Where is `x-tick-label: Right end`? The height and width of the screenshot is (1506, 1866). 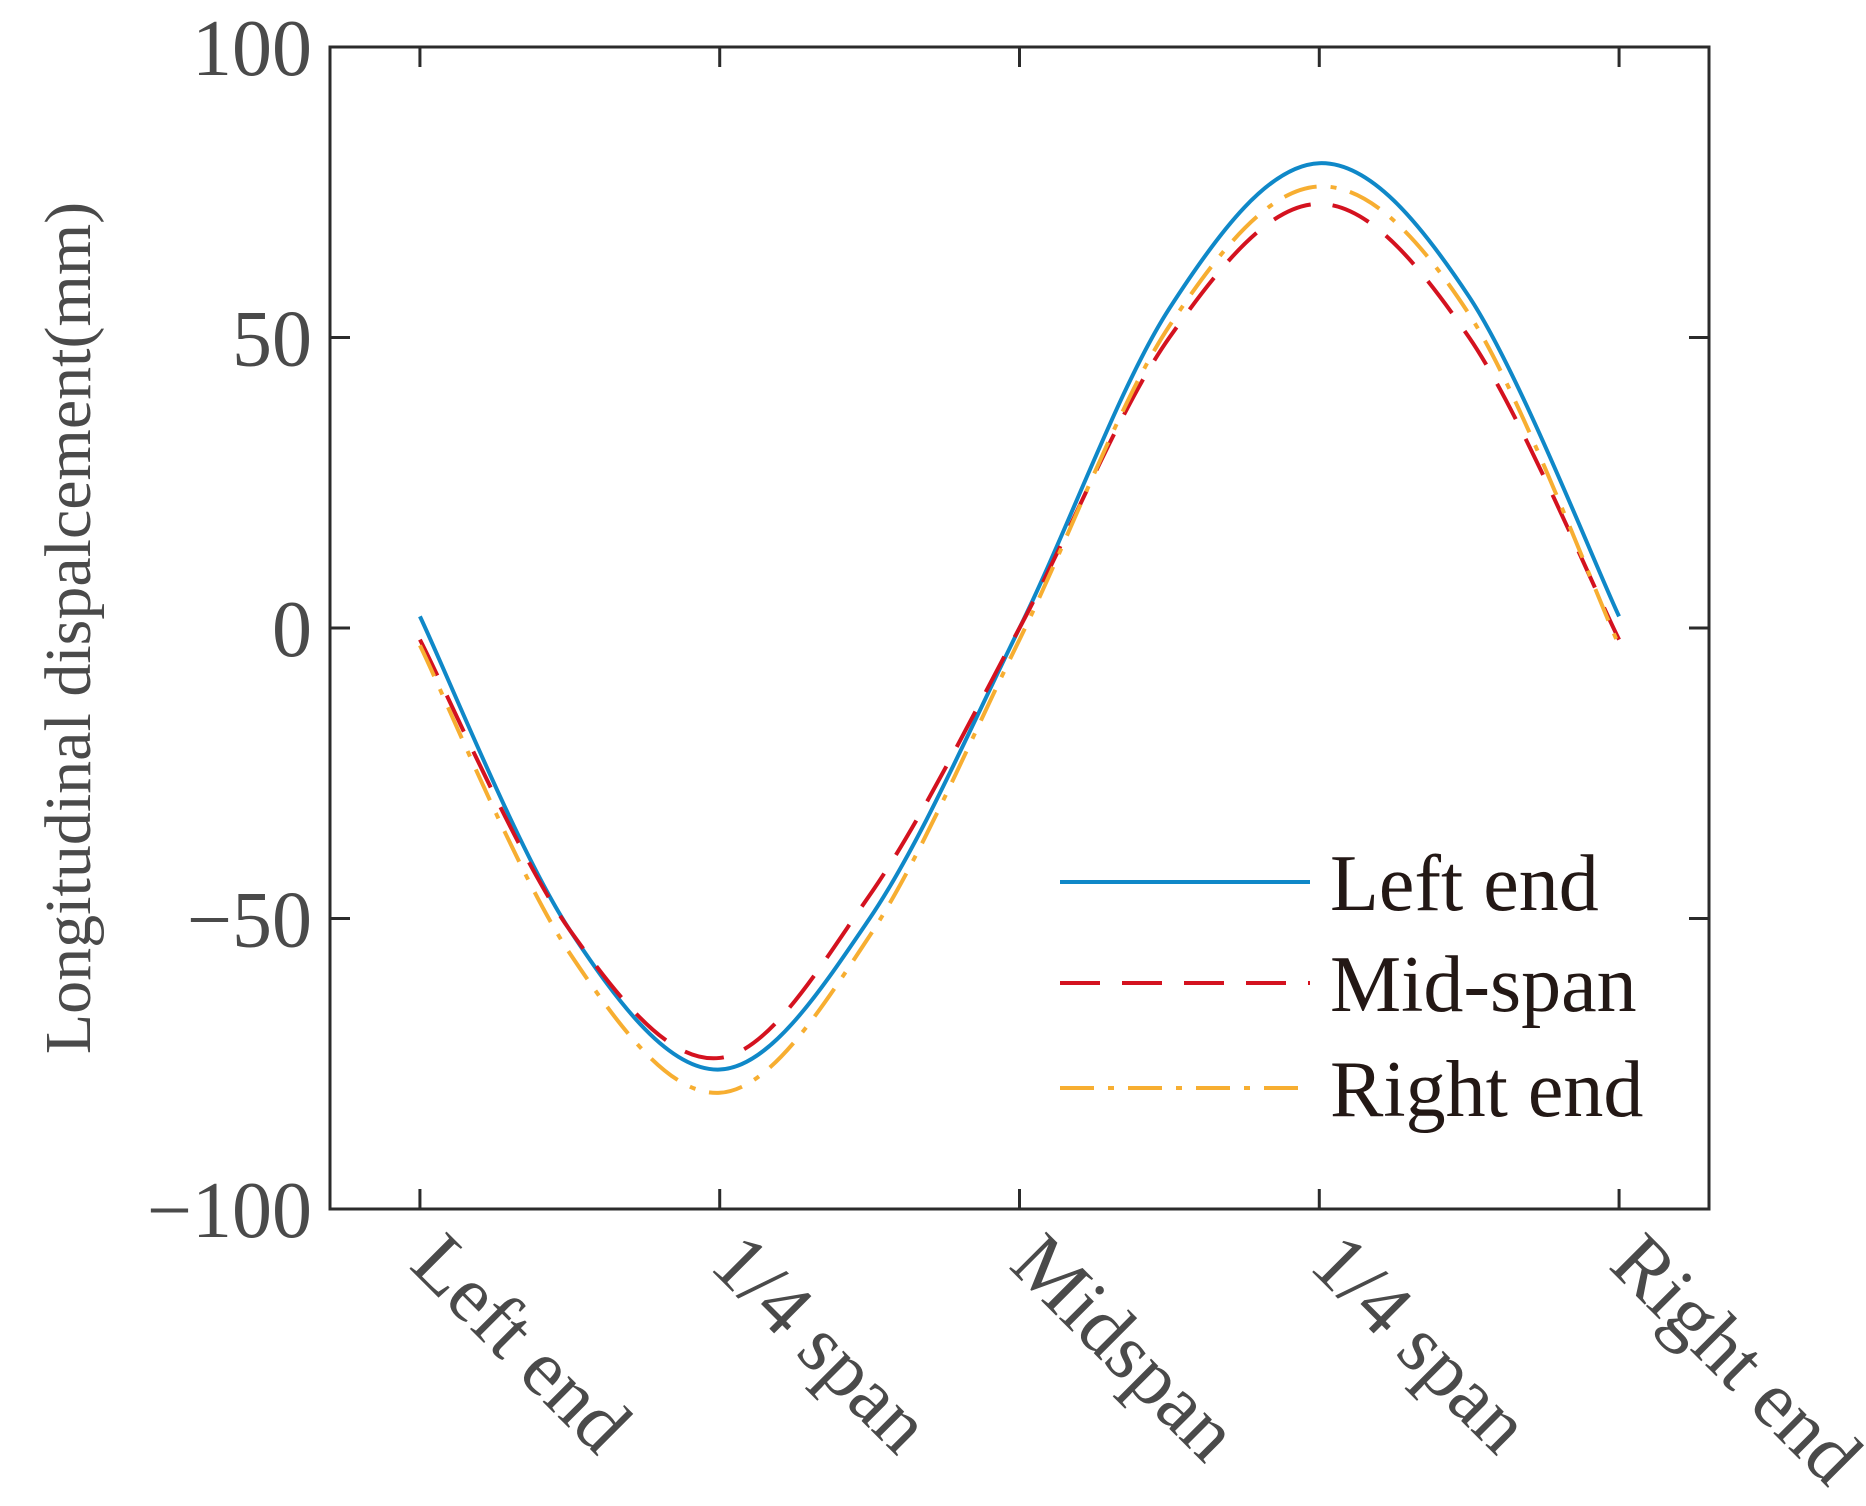
x-tick-label: Right end is located at coordinates (1730, 1360).